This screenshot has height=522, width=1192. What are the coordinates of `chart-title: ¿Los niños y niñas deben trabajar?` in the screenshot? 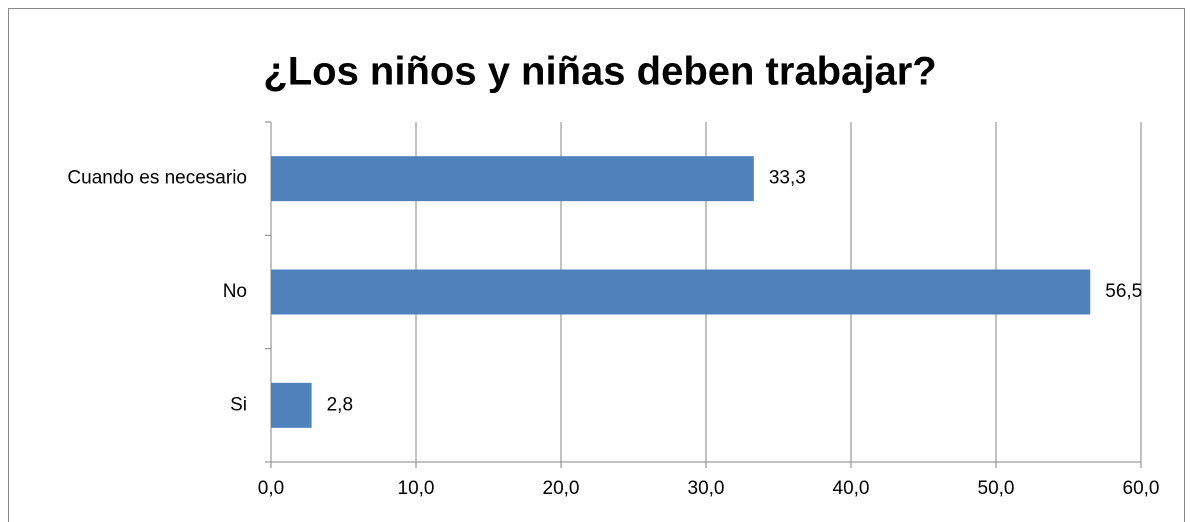 It's located at (599, 72).